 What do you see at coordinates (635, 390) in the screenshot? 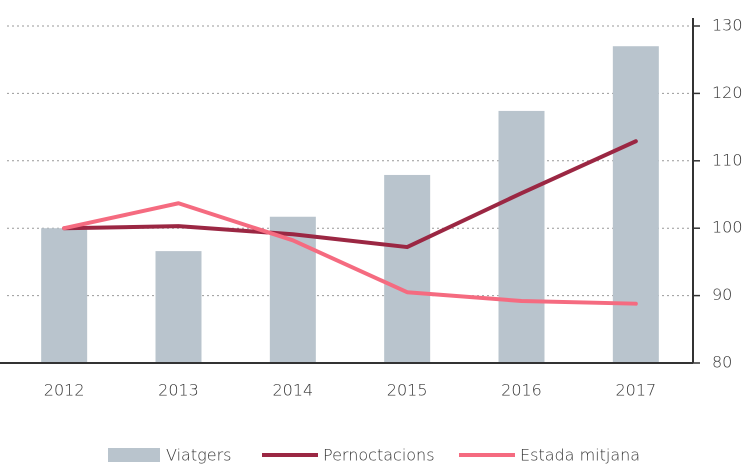
I see `x-tick-label: 2017` at bounding box center [635, 390].